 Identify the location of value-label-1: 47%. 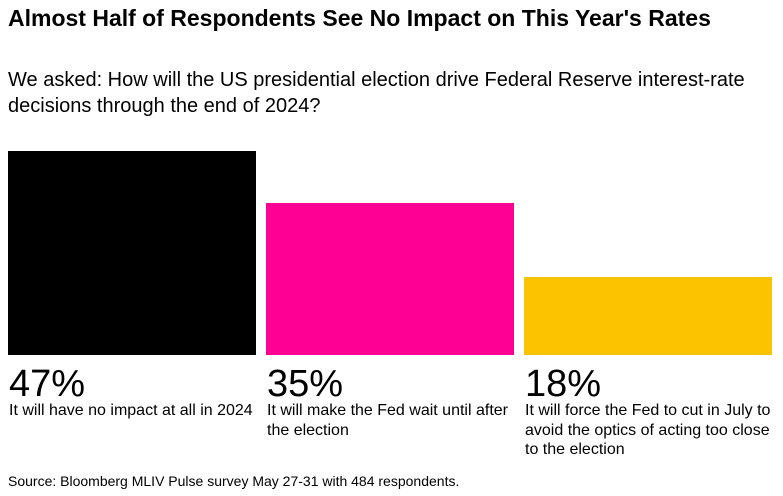
(47, 384).